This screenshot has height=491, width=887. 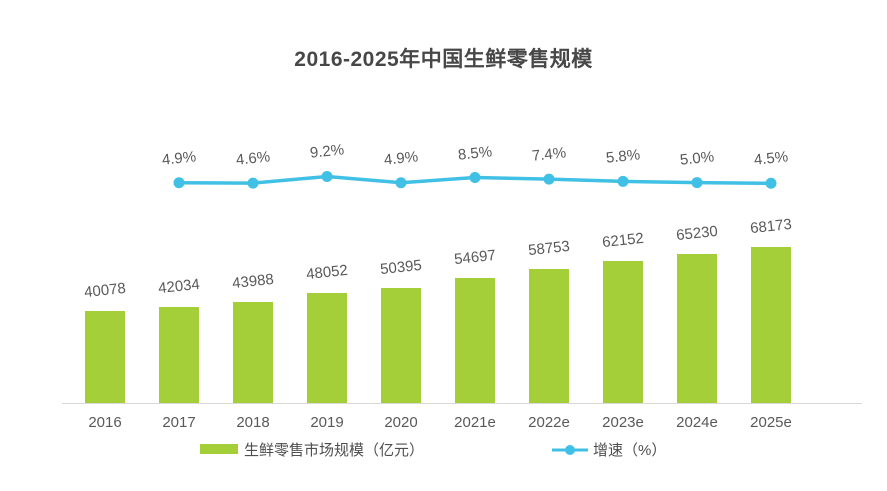 What do you see at coordinates (253, 158) in the screenshot?
I see `growth-value-label: 4.6%` at bounding box center [253, 158].